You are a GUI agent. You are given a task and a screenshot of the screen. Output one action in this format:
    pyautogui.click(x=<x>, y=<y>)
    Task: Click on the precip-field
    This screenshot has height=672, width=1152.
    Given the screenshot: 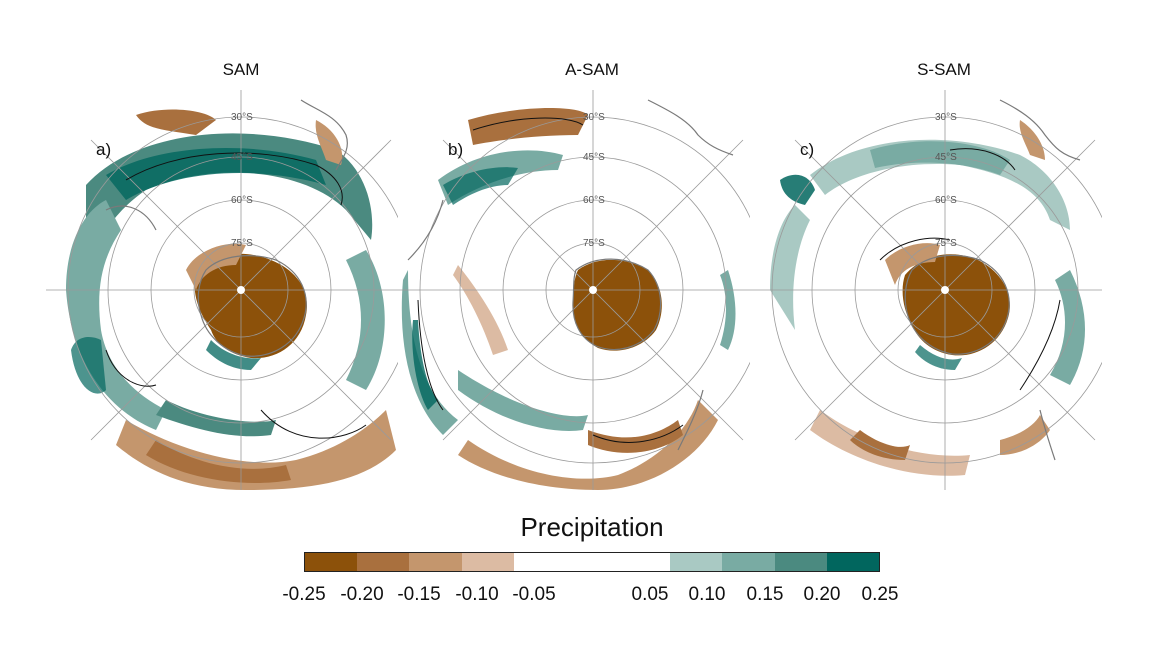 What is the action you would take?
    pyautogui.click(x=927, y=298)
    